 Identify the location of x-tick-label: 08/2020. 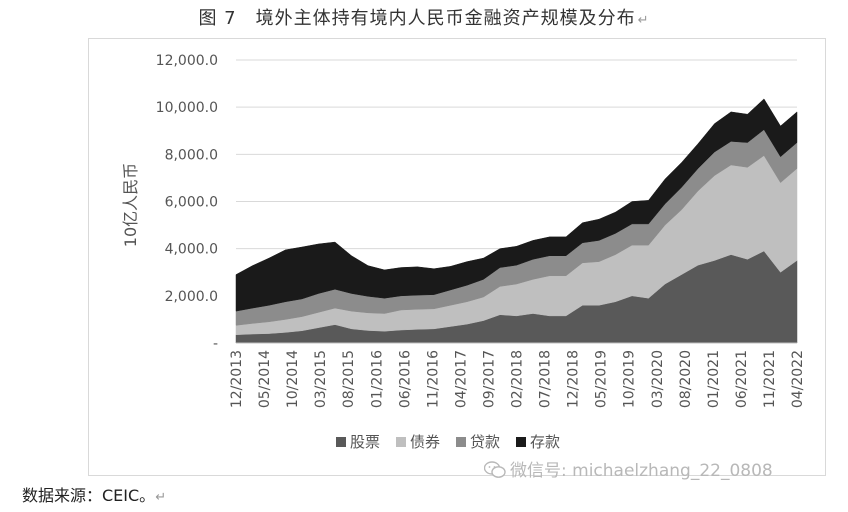
(686, 379).